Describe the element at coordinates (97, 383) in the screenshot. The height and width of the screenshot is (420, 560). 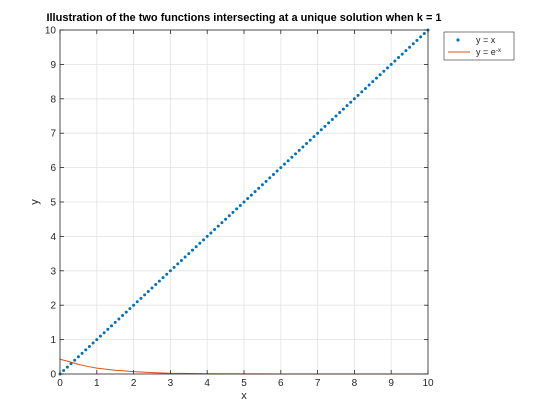
I see `x-tick-label: 1` at that location.